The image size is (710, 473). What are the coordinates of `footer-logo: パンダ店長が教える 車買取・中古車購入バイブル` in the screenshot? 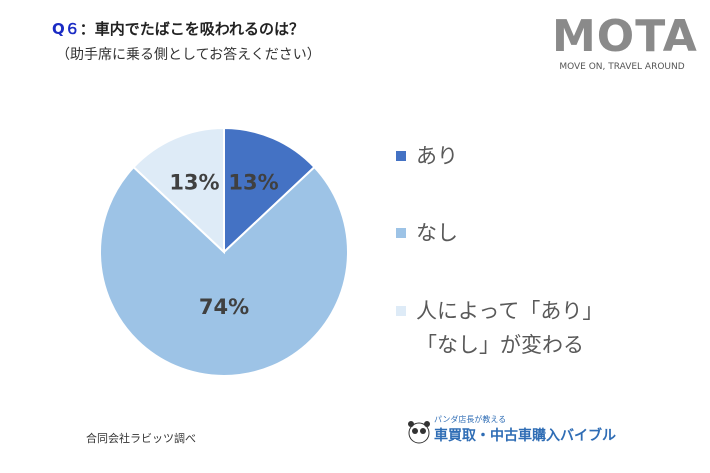 It's located at (512, 429).